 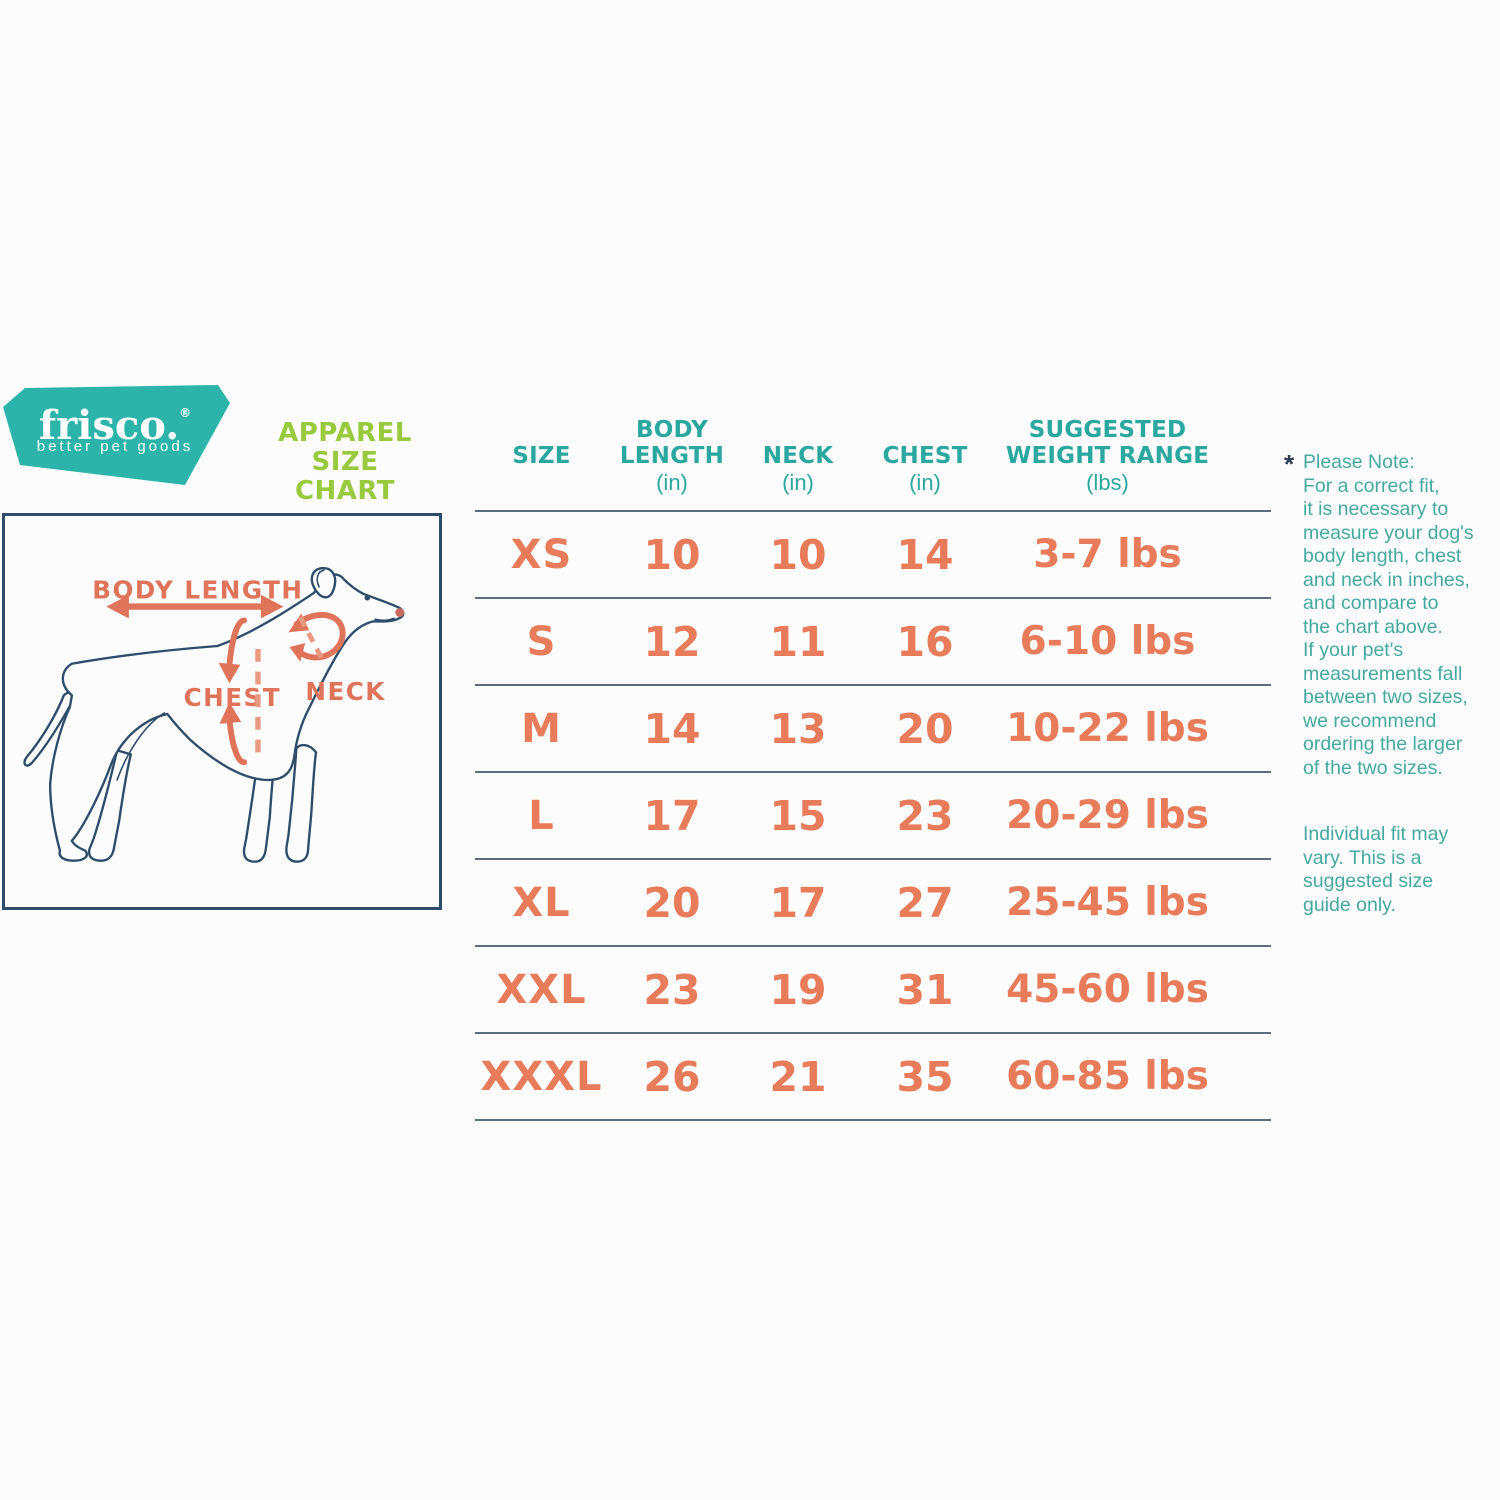 I want to click on header-unit: (lbs), so click(x=1107, y=482).